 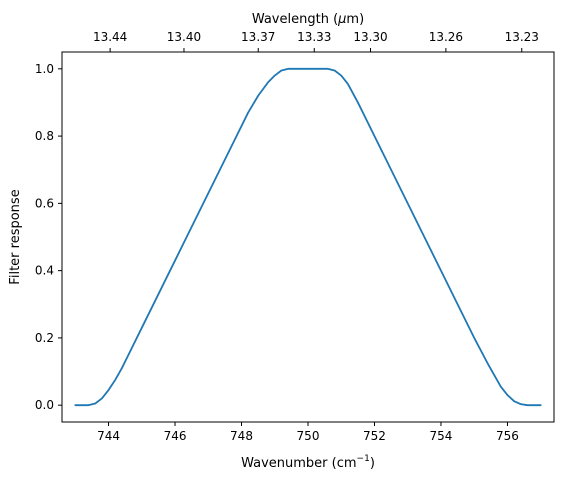 What do you see at coordinates (110, 37) in the screenshot?
I see `top-tick-label: 13.44` at bounding box center [110, 37].